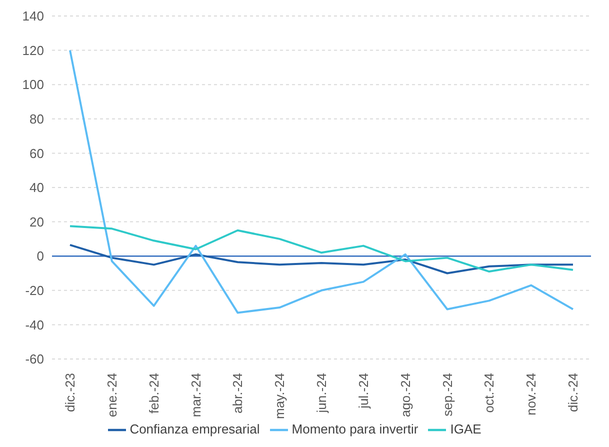 This screenshot has height=447, width=609. Describe the element at coordinates (33, 84) in the screenshot. I see `y-tick-label: 100` at that location.